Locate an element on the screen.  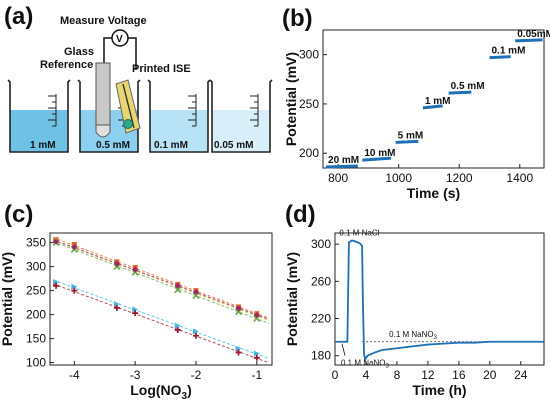
glass-reference-electrode is located at coordinates (103, 100).